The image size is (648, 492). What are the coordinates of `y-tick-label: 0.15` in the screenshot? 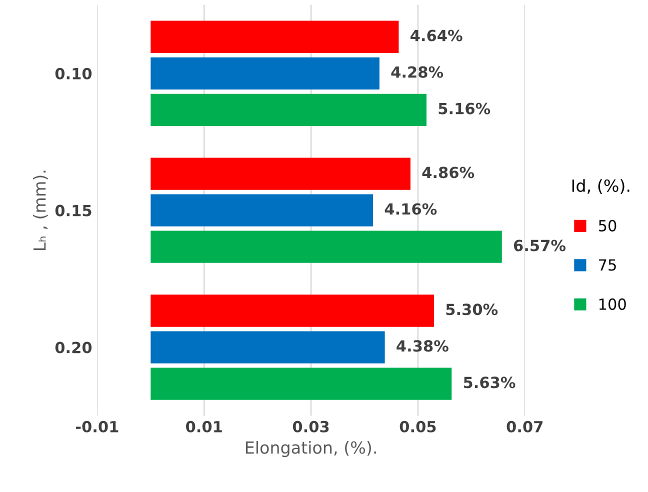 It's located at (73, 210).